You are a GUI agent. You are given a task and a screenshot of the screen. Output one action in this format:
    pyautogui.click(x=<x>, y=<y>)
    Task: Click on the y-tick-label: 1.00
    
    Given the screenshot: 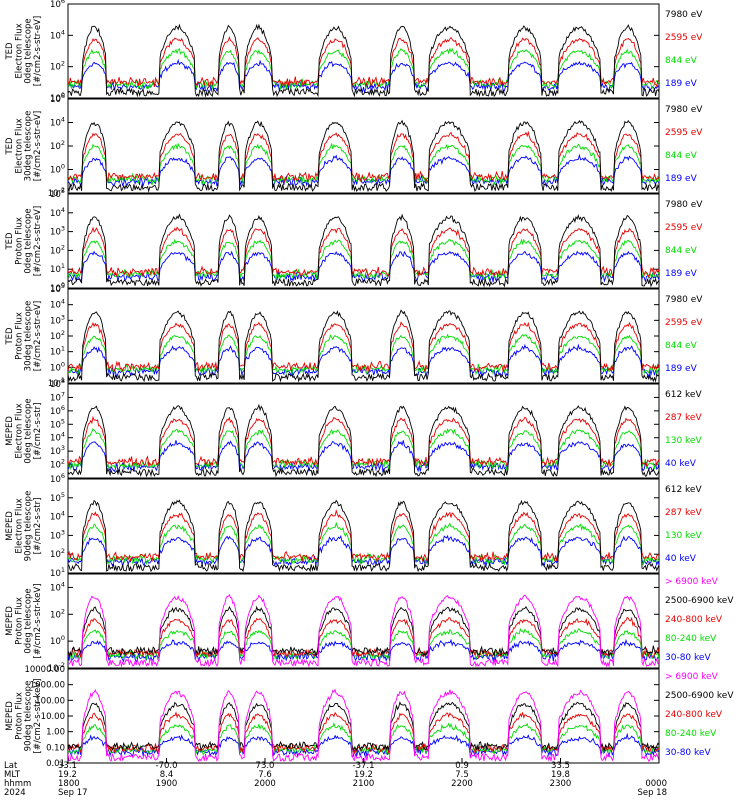 What is the action you would take?
    pyautogui.click(x=55, y=733)
    